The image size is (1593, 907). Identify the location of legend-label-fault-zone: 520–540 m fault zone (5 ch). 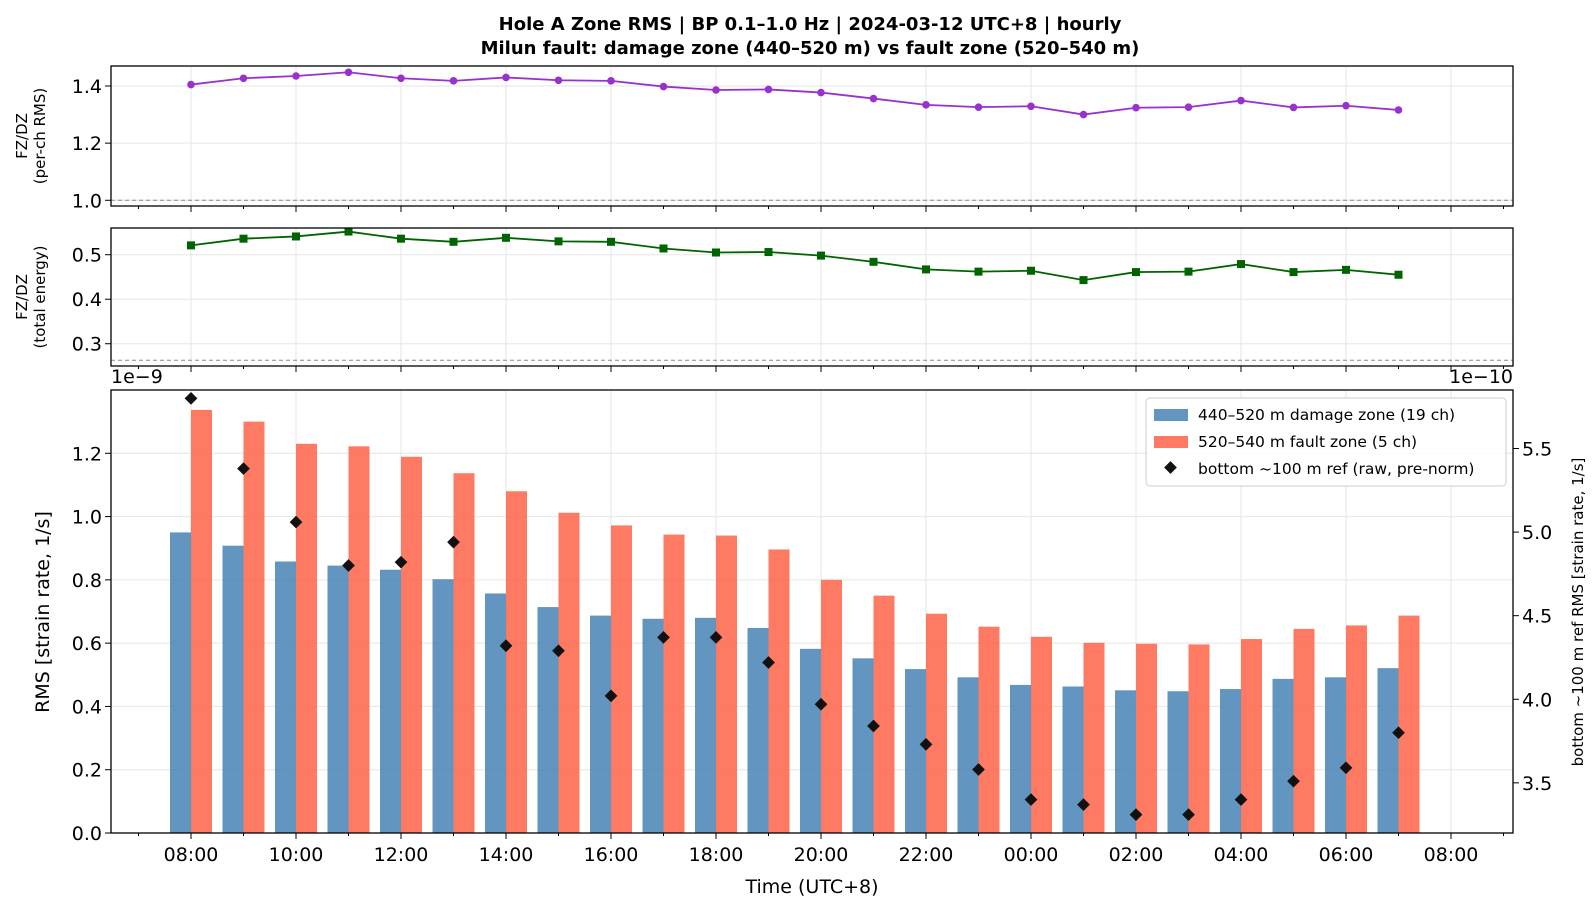
(1307, 442).